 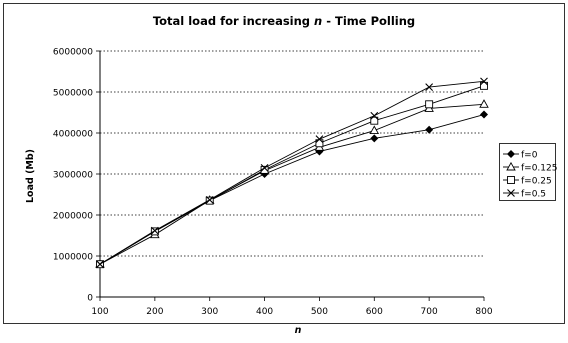 I want to click on y-tick-label: 4000000, so click(x=73, y=135).